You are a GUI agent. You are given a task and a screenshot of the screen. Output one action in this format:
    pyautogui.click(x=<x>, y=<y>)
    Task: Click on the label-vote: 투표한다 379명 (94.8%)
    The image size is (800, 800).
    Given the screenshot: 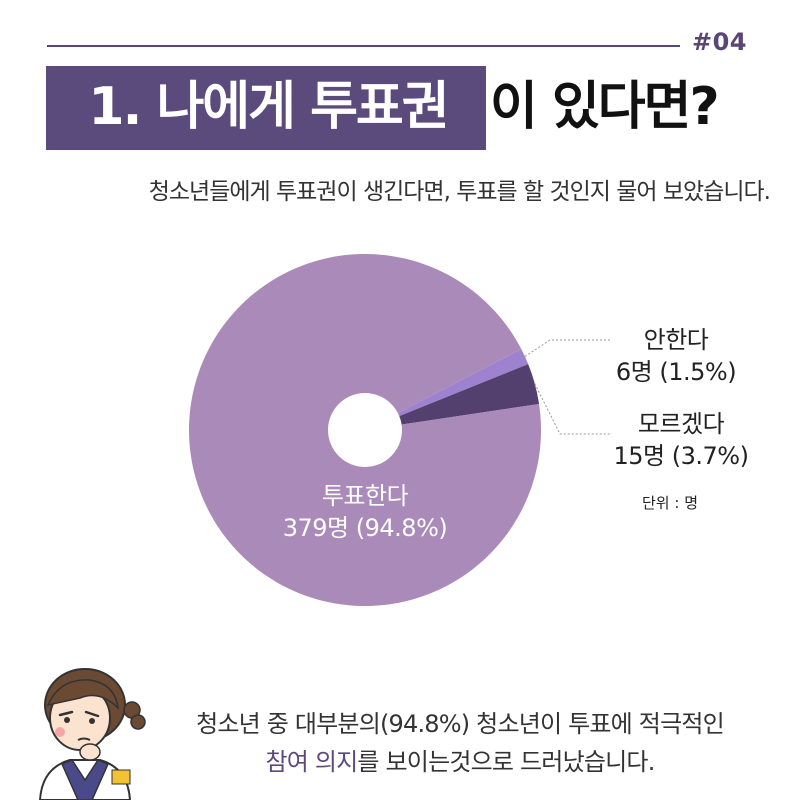 What is the action you would take?
    pyautogui.click(x=365, y=512)
    